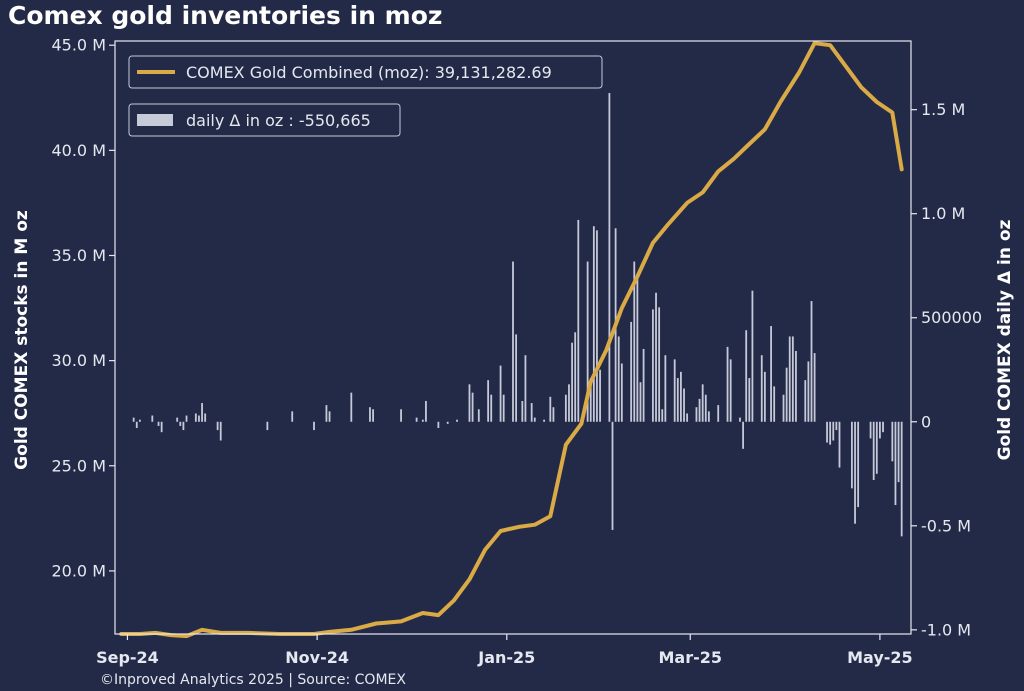  What do you see at coordinates (78, 150) in the screenshot?
I see `left-tick-label: 40.0 M` at bounding box center [78, 150].